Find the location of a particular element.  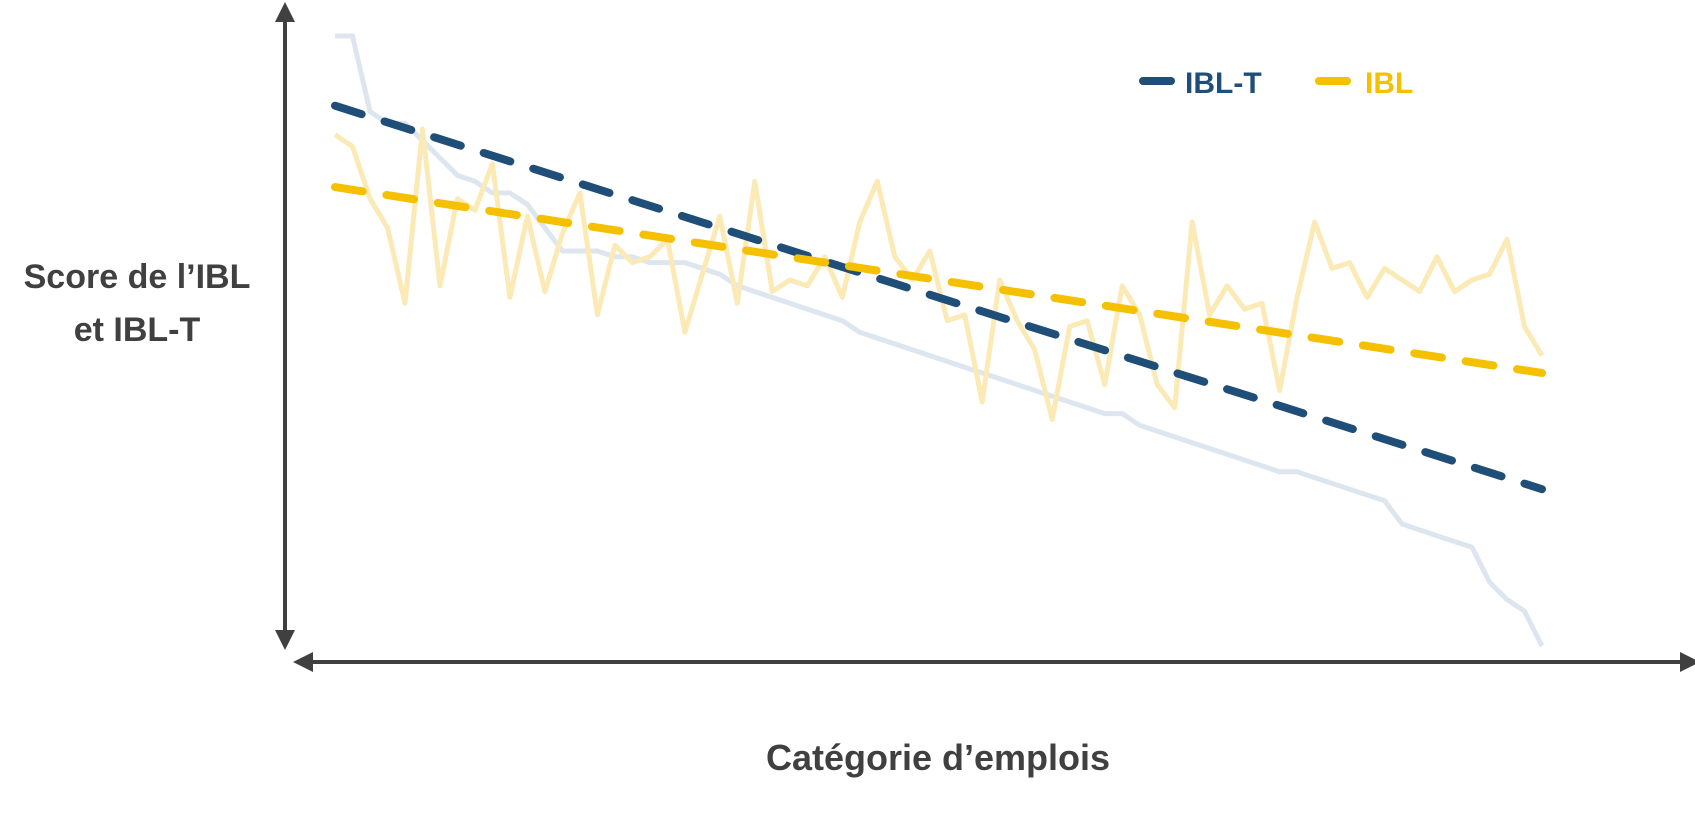

legend-item-ibl: IBL is located at coordinates (1364, 83).